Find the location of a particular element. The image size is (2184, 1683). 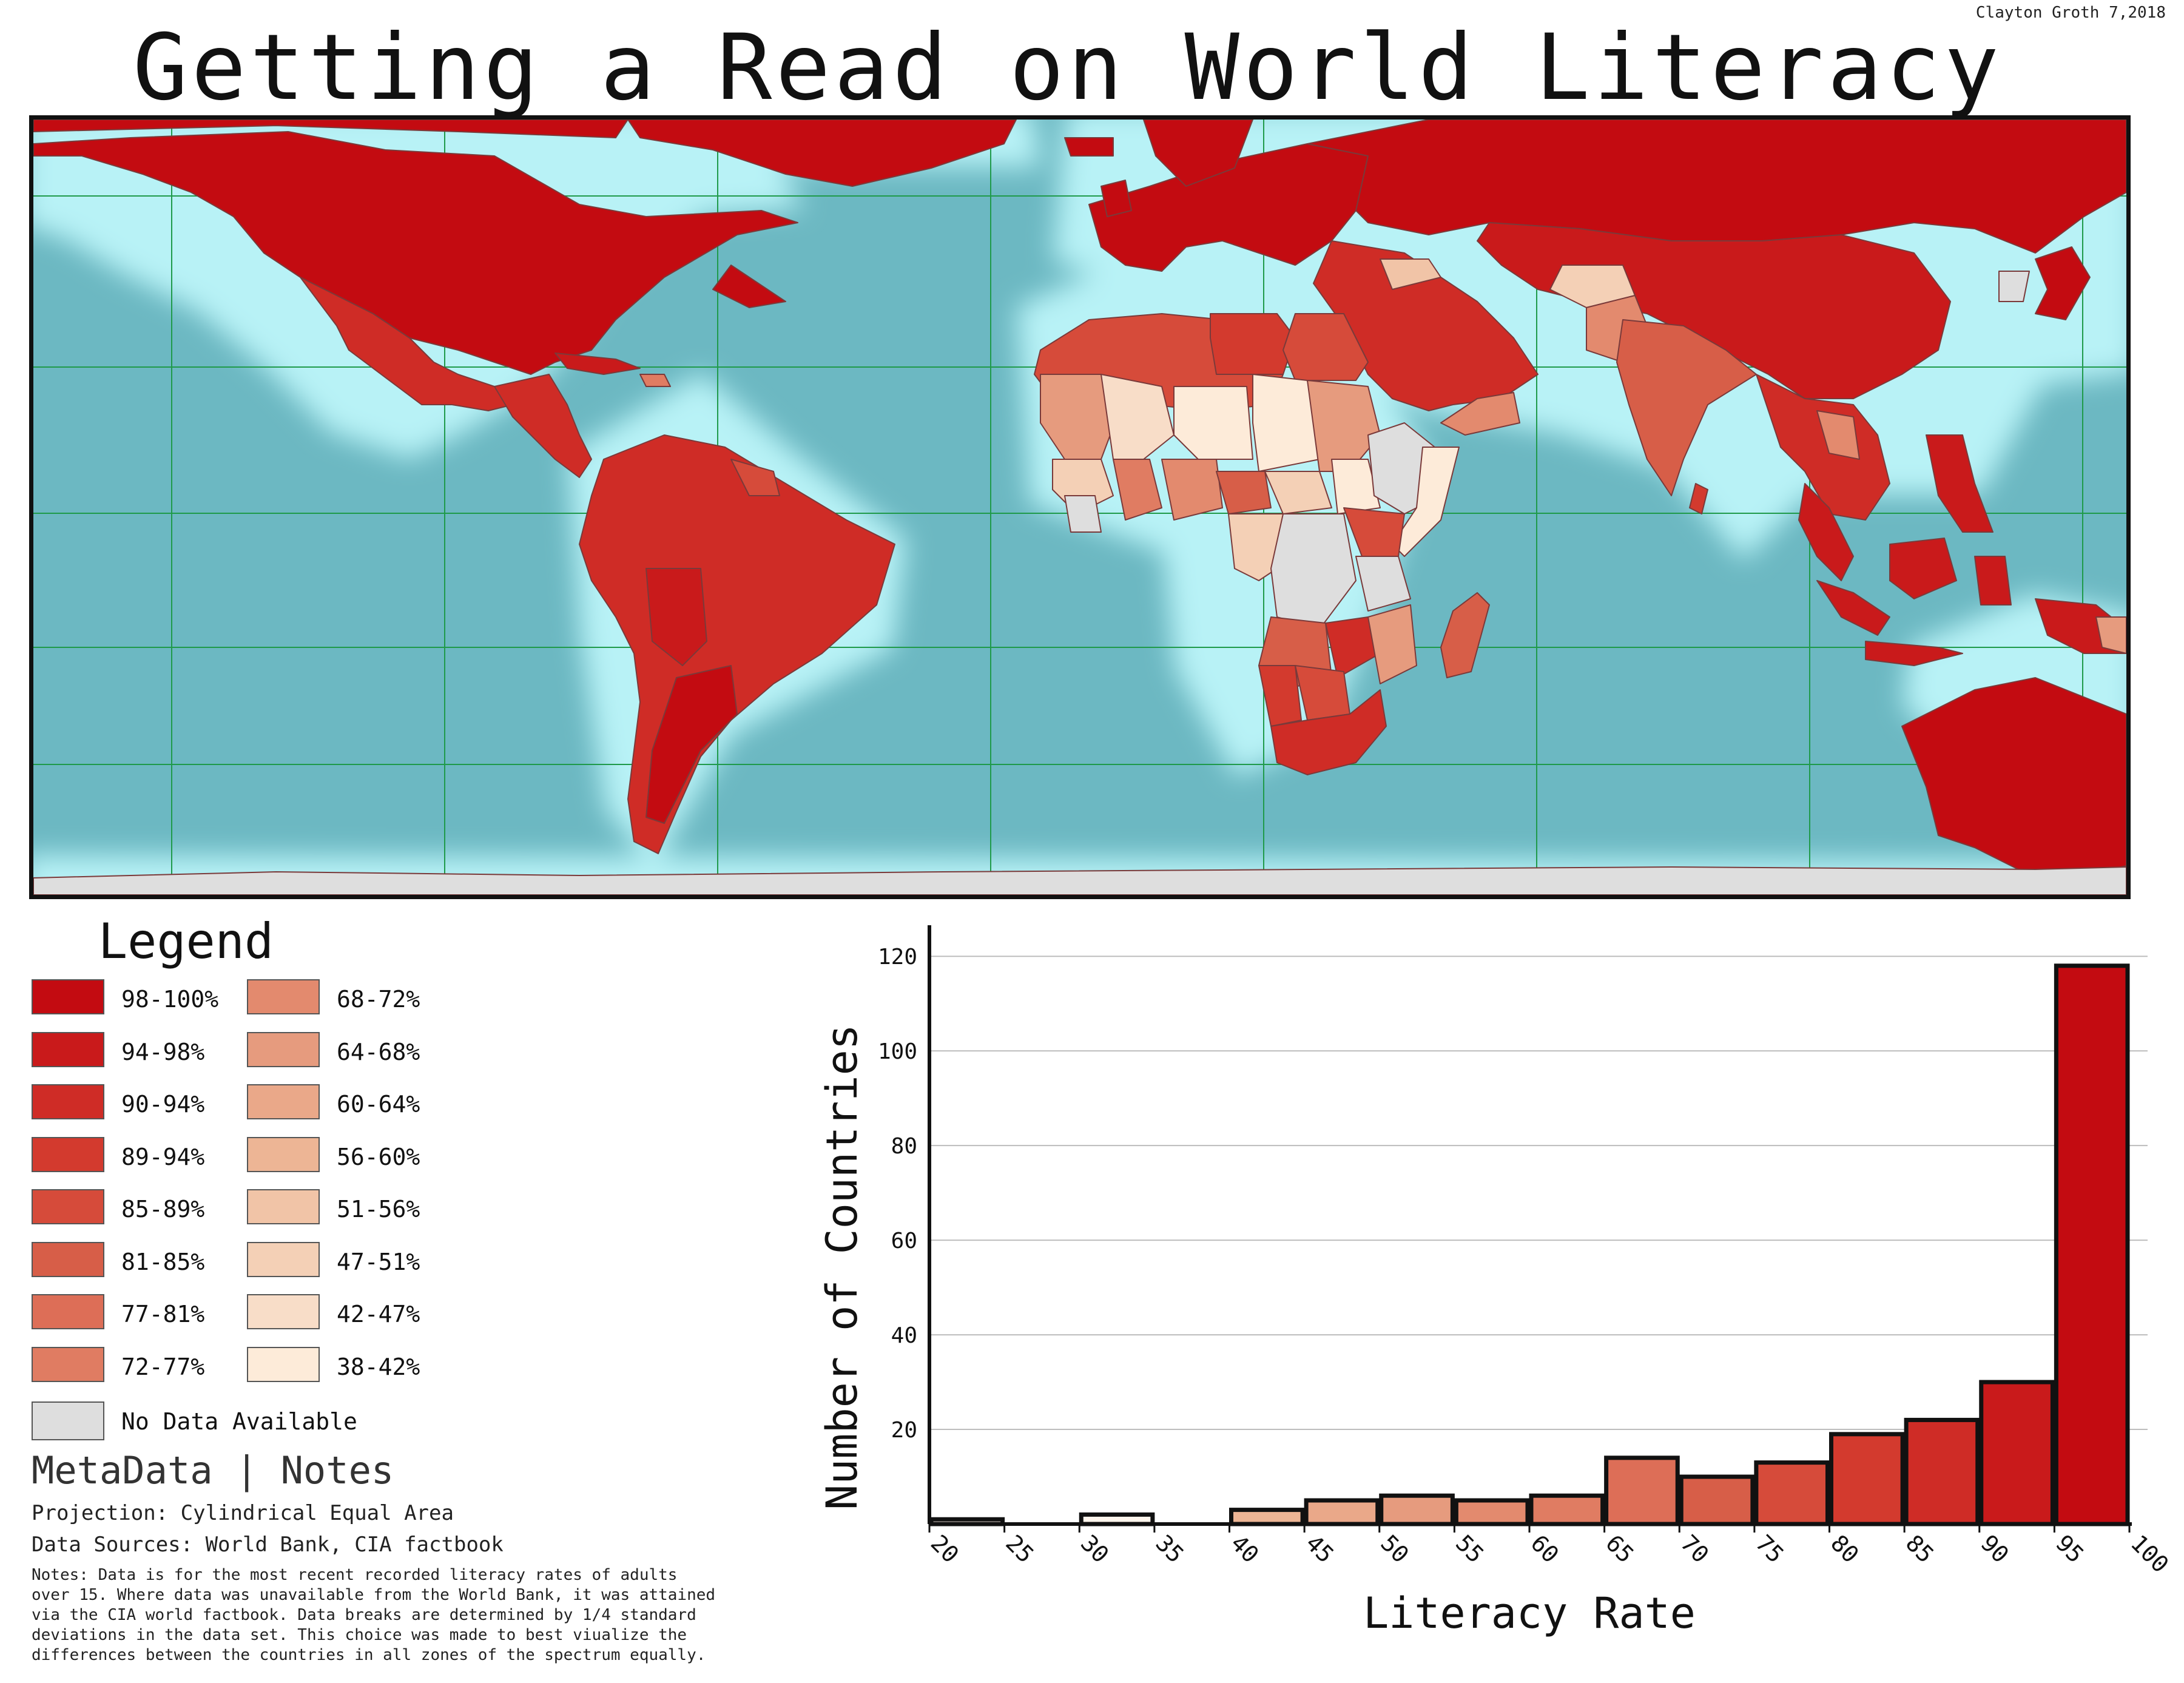

egypt is located at coordinates (1325, 347).